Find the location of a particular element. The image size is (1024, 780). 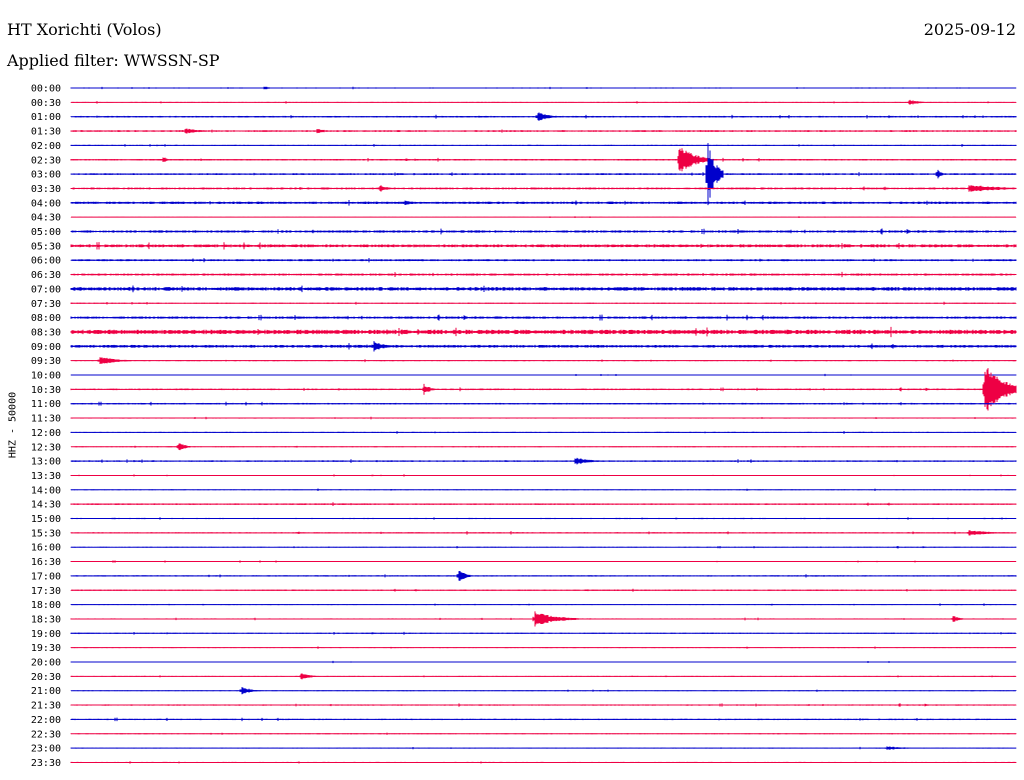

time-label-1200: 12:00 is located at coordinates (46, 433).